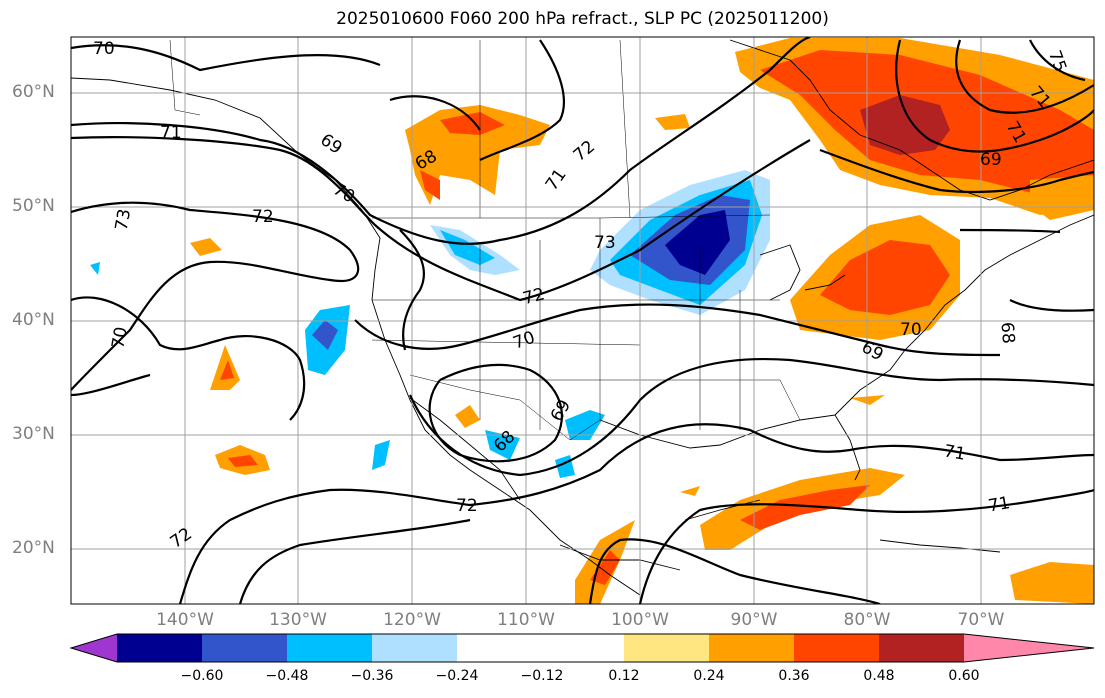 The image size is (1105, 698). What do you see at coordinates (202, 676) in the screenshot?
I see `colorbar-tick: −0.60` at bounding box center [202, 676].